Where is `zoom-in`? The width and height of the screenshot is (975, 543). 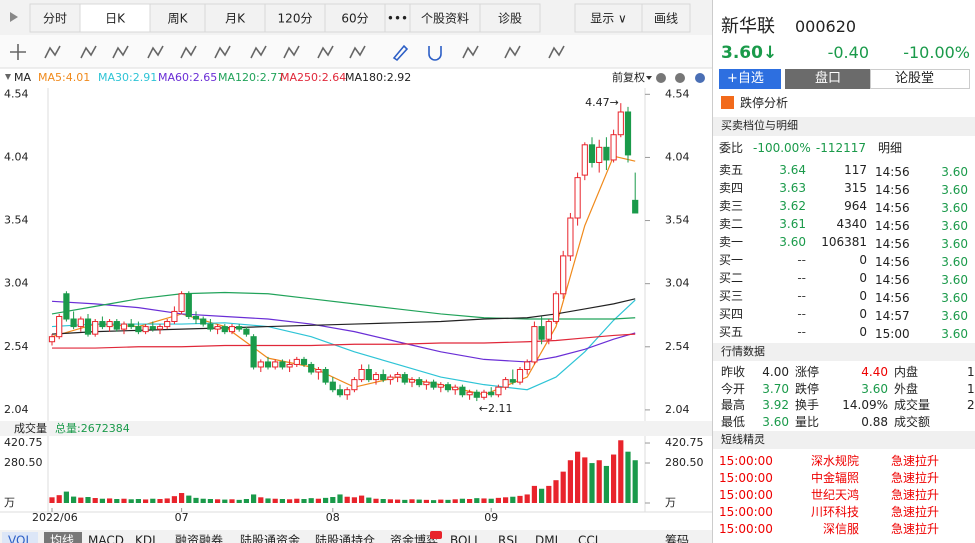
zoom-in is located at coordinates (661, 78).